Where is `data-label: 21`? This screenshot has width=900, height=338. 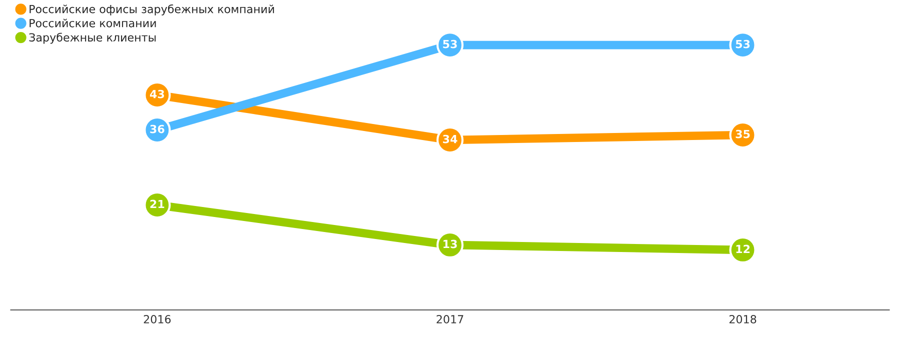 data-label: 21 is located at coordinates (157, 204).